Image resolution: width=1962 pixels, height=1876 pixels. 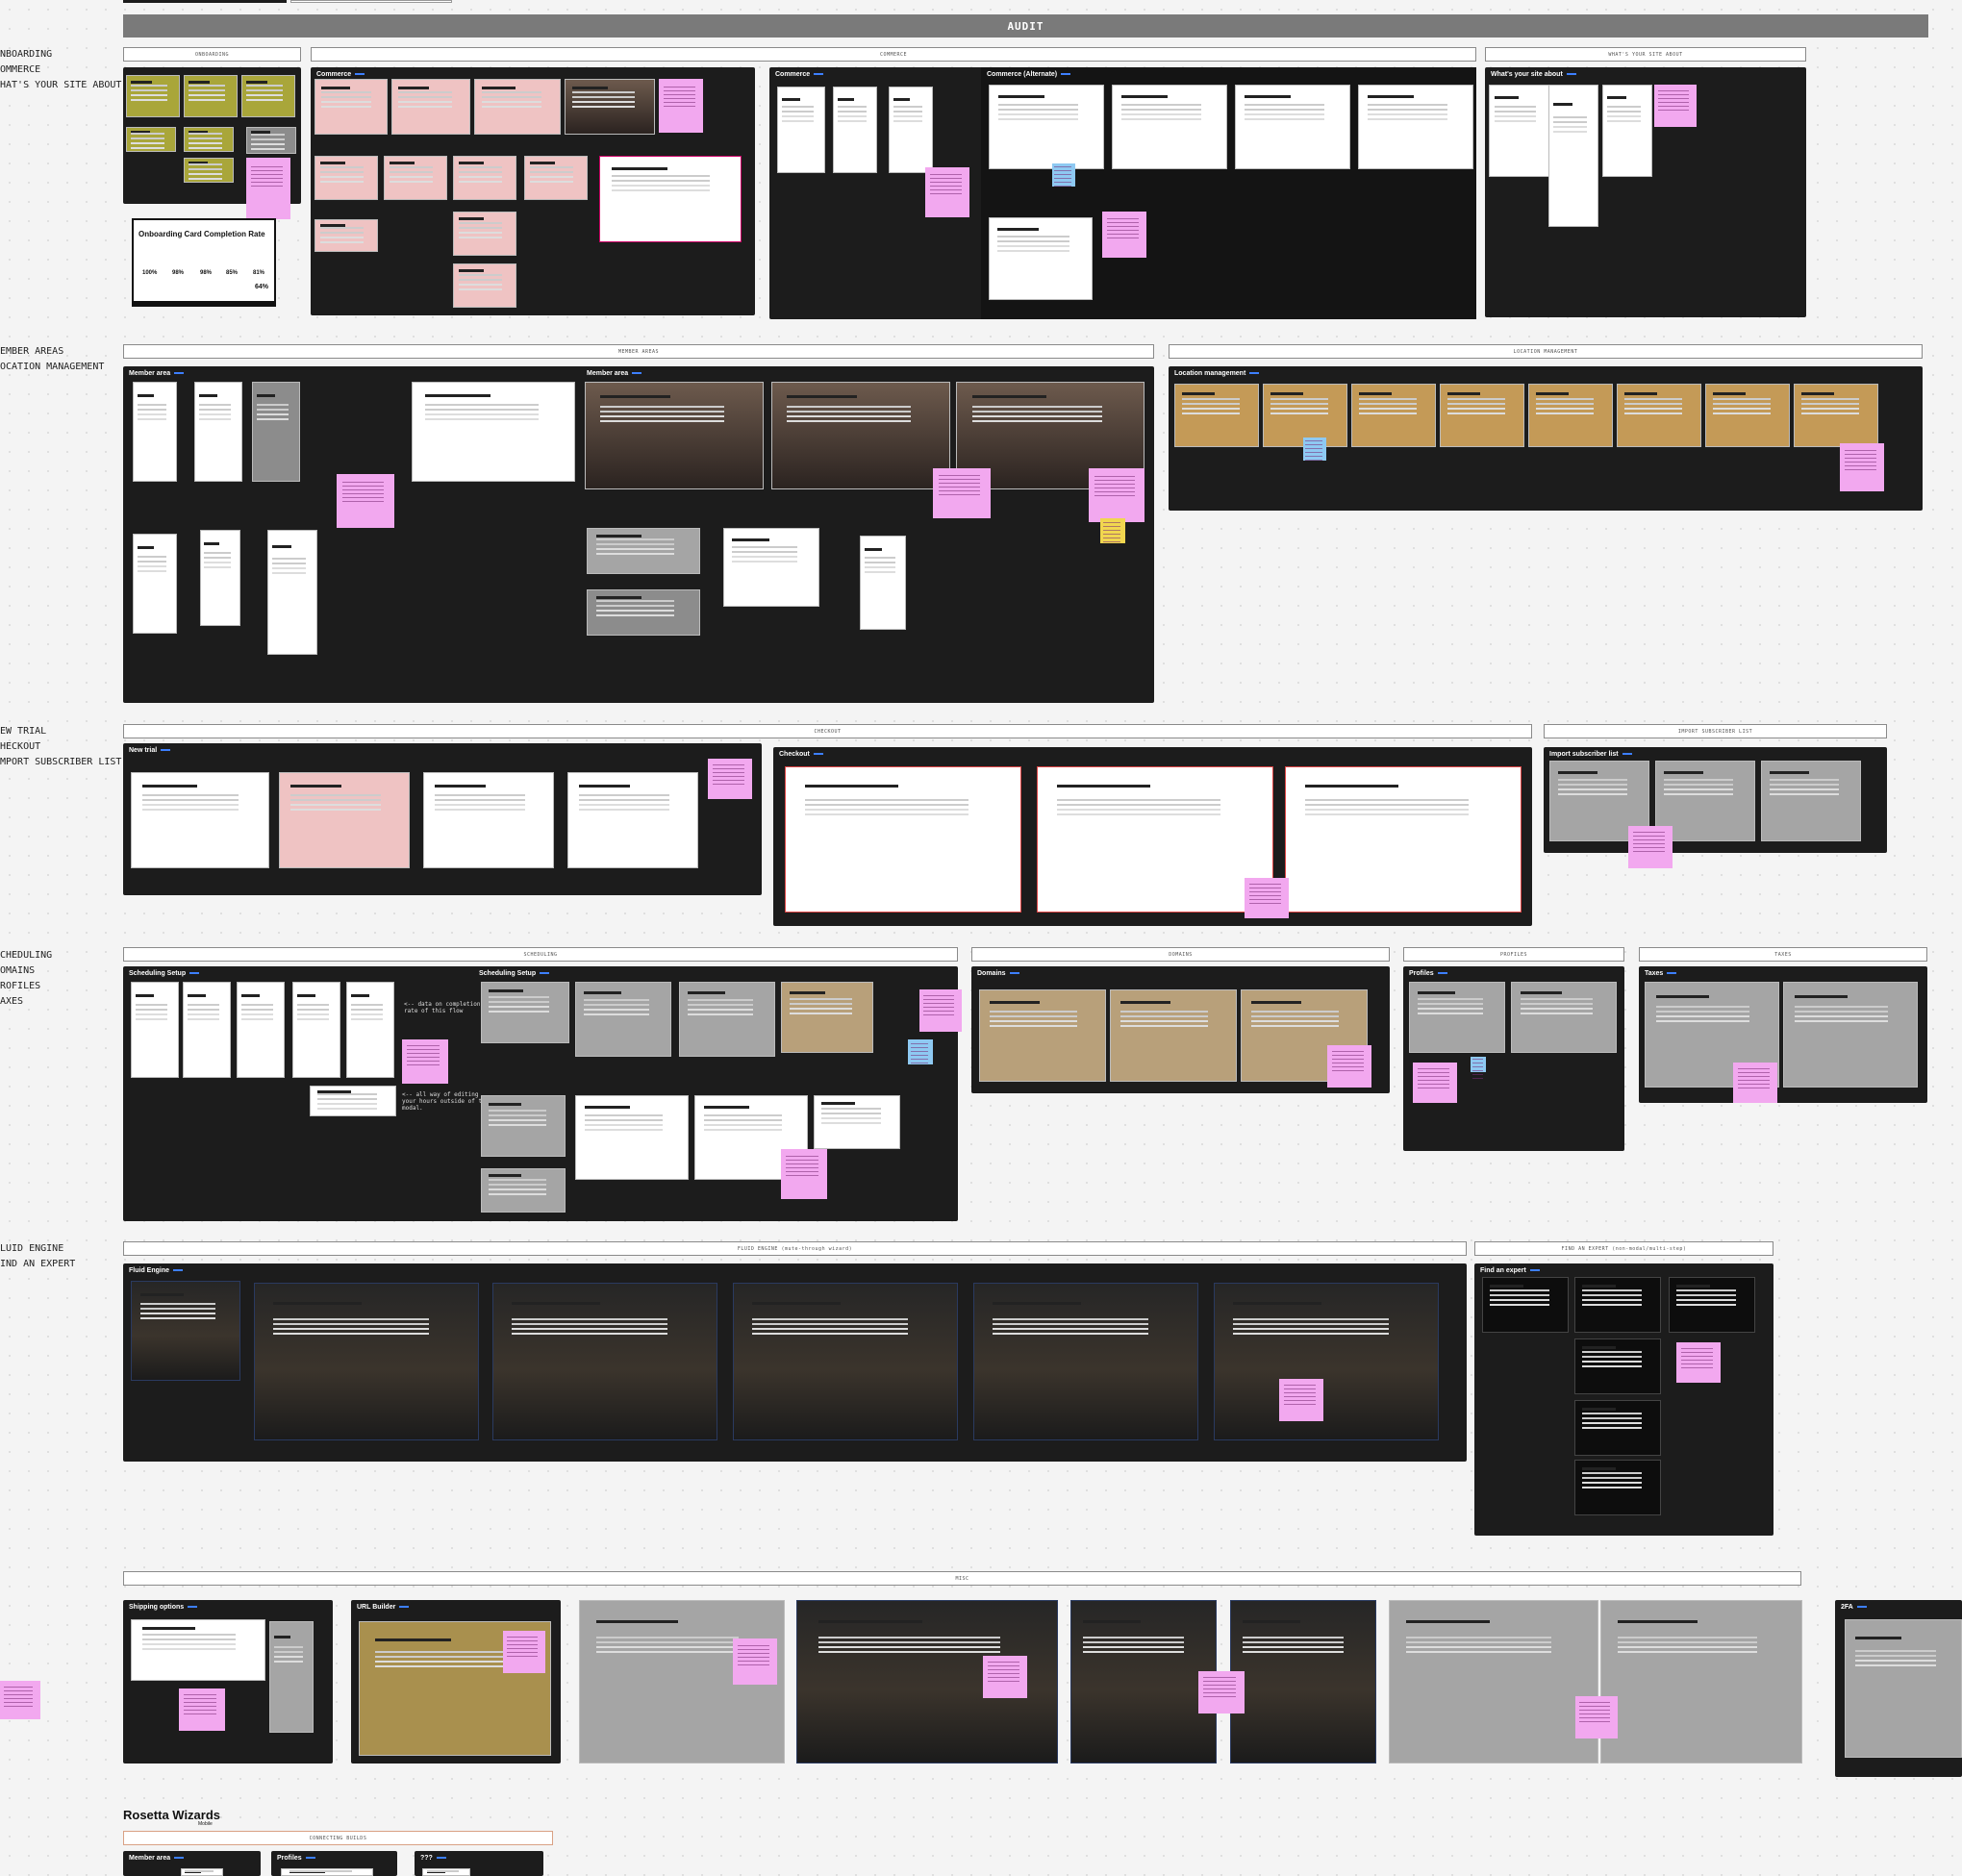 I want to click on misc-screen-buttons, so click(x=1303, y=1681).